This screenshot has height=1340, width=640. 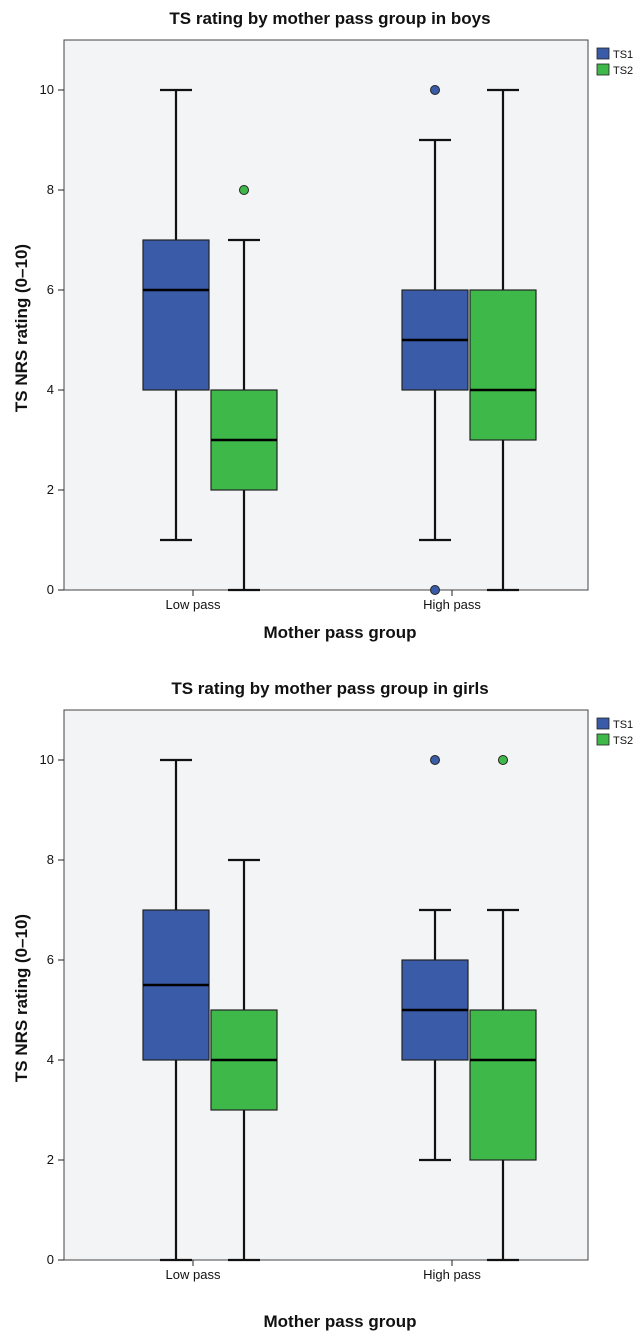 I want to click on chart-title: TS rating by mother pass group in boys, so click(x=329, y=18).